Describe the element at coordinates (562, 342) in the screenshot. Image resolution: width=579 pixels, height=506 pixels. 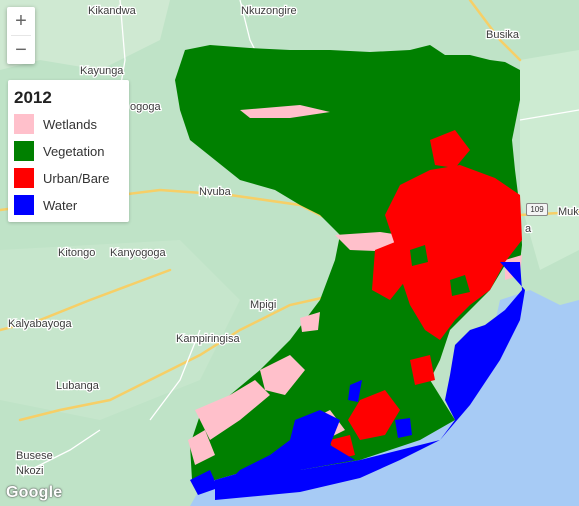
I see `lake-bay` at that location.